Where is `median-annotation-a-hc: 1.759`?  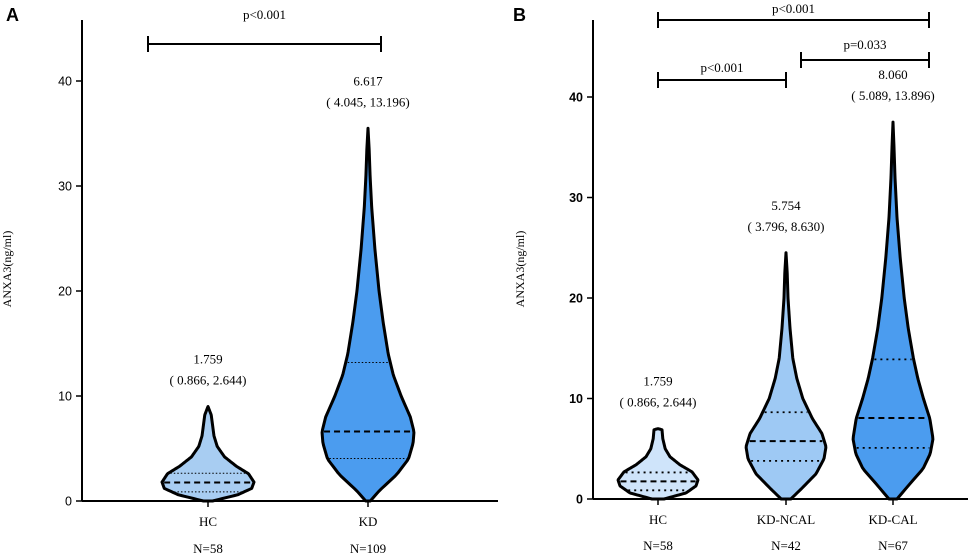
median-annotation-a-hc: 1.759 is located at coordinates (207, 359).